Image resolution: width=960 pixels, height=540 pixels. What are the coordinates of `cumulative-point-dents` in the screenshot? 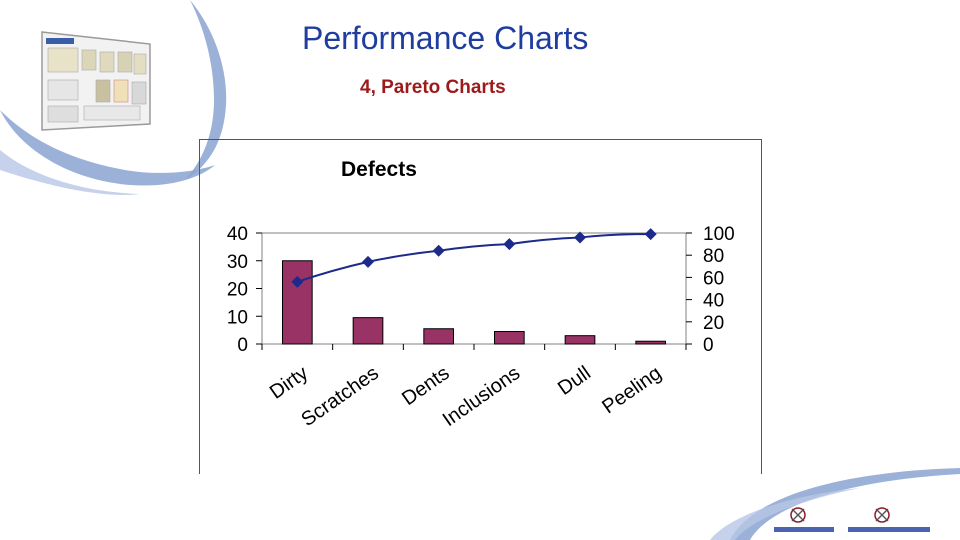 It's located at (438, 250).